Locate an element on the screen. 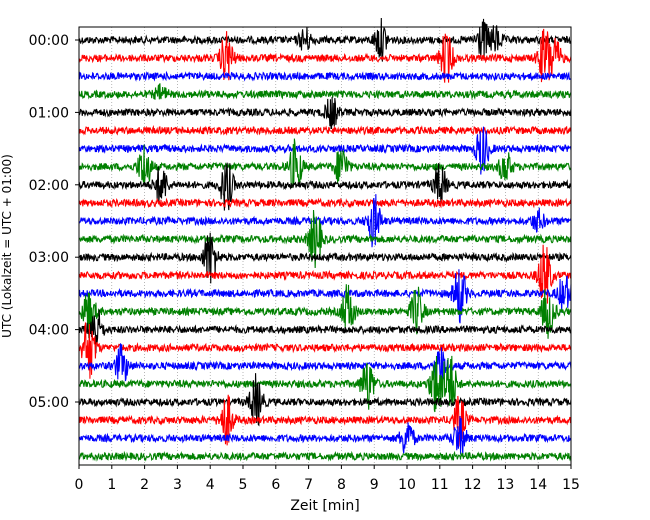 The height and width of the screenshot is (520, 650). x-tick-label: 9 is located at coordinates (374, 485).